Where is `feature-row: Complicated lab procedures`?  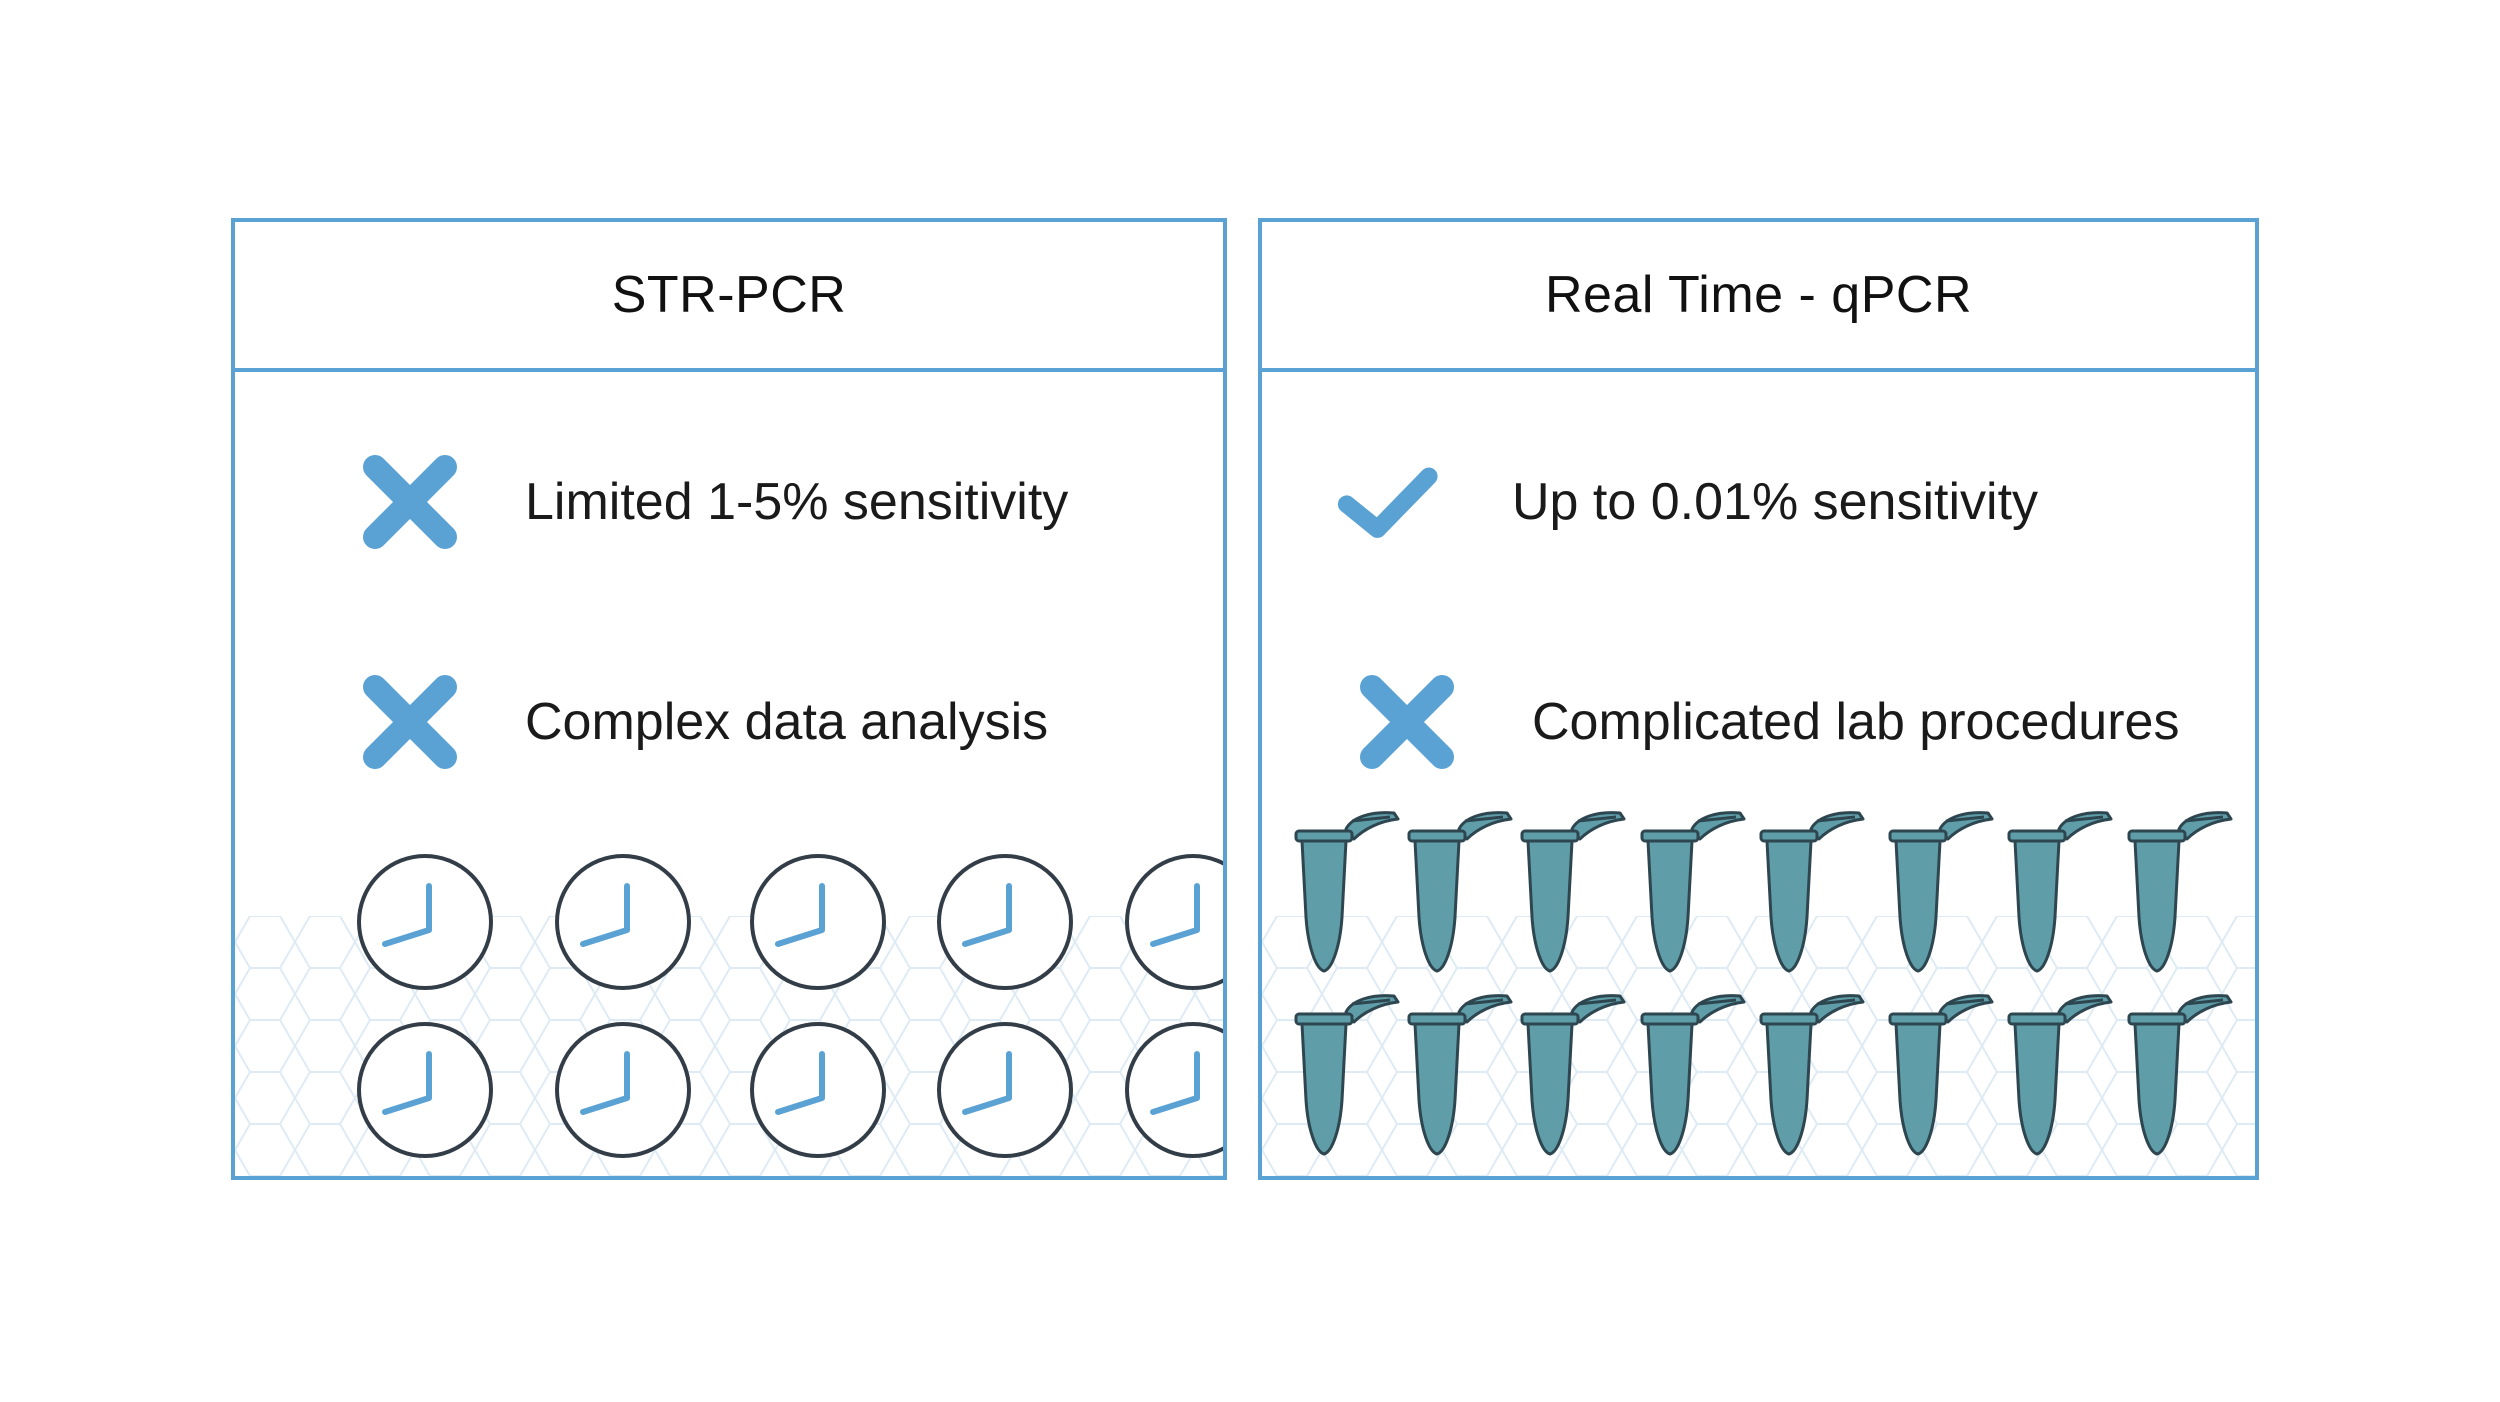 feature-row: Complicated lab procedures is located at coordinates (1765, 722).